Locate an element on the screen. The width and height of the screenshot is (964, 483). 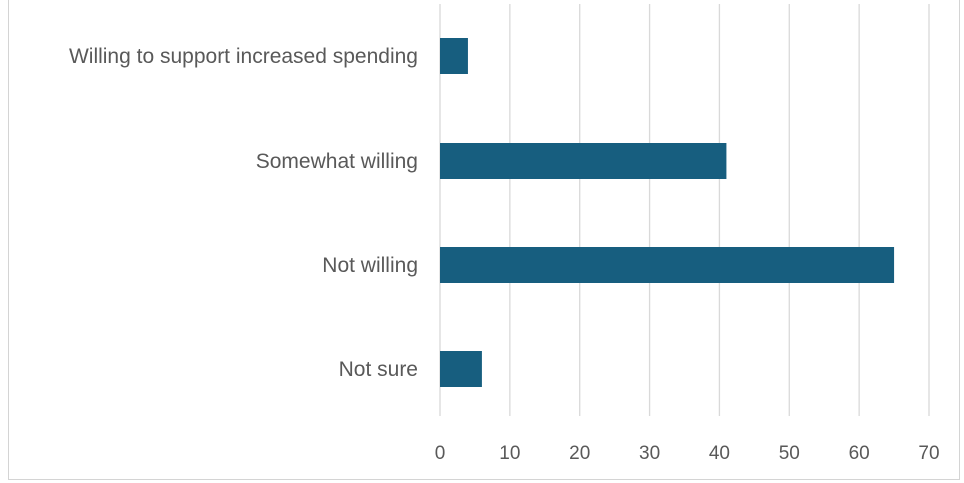
x-tick-label: 50 is located at coordinates (789, 453).